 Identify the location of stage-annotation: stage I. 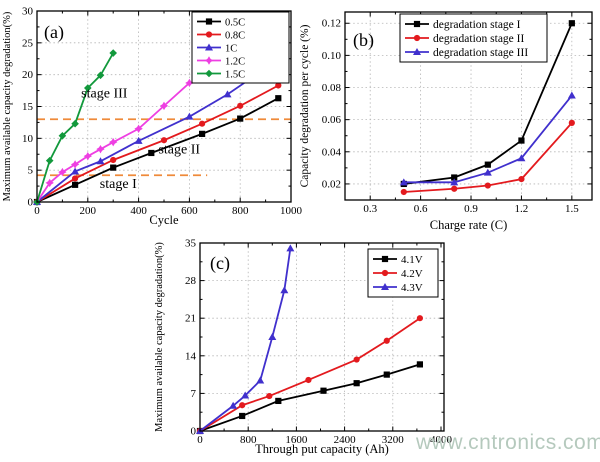
(118, 184).